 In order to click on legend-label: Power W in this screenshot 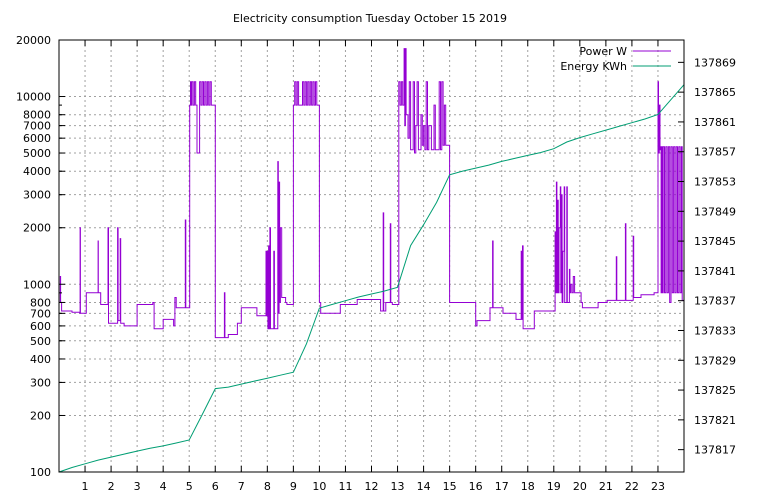, I will do `click(603, 51)`.